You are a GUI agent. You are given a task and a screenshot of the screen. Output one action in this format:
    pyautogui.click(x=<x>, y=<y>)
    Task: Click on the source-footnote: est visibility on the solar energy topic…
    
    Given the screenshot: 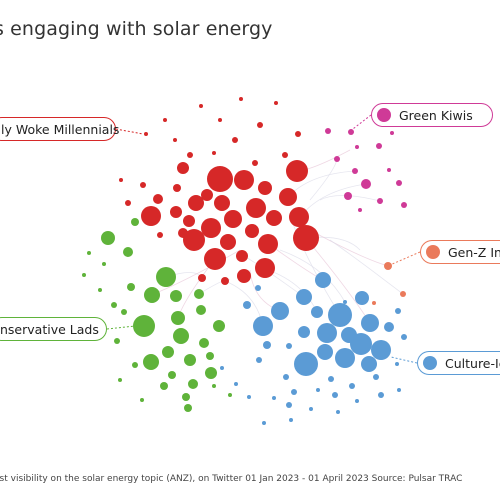 What is the action you would take?
    pyautogui.click(x=231, y=479)
    